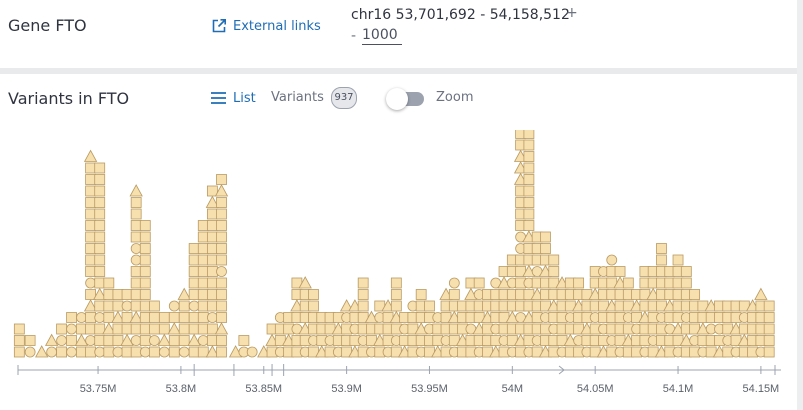 Image resolution: width=803 pixels, height=410 pixels. I want to click on region-padding-input: 1000, so click(382, 36).